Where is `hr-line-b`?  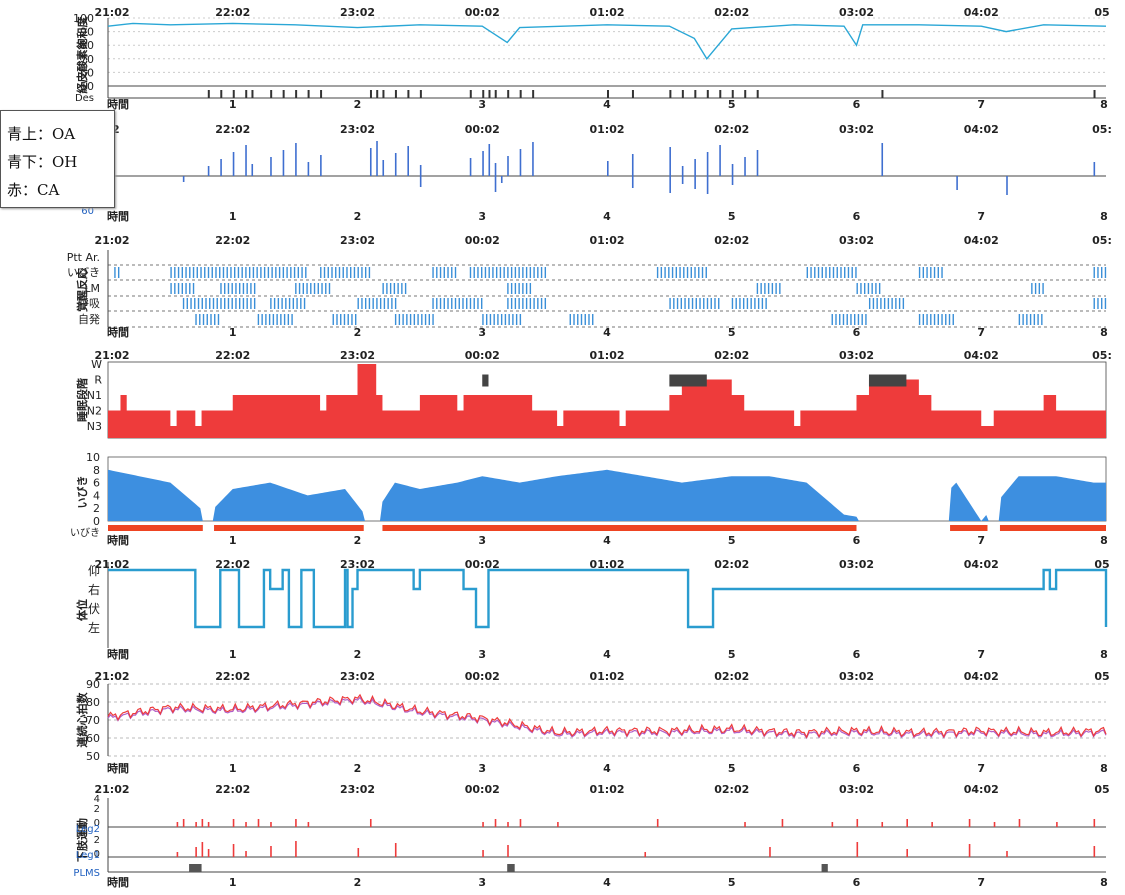 hr-line-b is located at coordinates (607, 718).